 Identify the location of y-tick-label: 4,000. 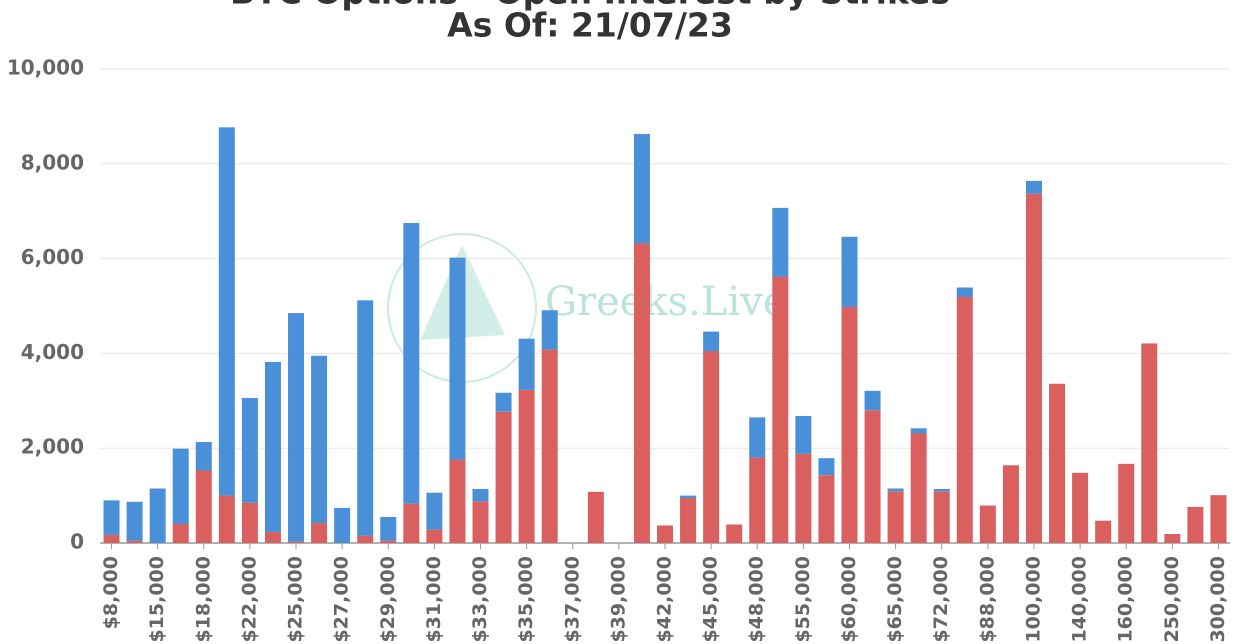
(52, 352).